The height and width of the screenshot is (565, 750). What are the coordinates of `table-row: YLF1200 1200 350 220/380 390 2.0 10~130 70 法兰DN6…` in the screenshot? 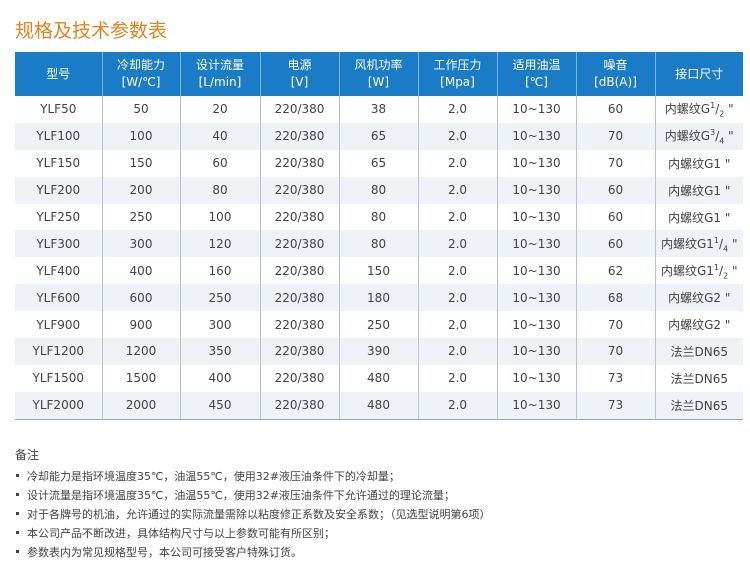 It's located at (379, 351).